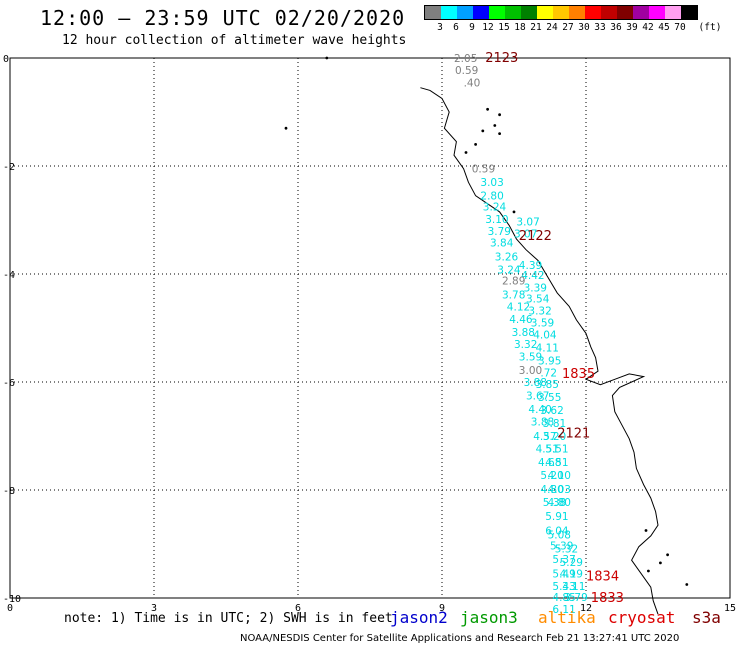 This screenshot has width=740, height=650. Describe the element at coordinates (730, 608) in the screenshot. I see `x-tick-label: 15` at that location.